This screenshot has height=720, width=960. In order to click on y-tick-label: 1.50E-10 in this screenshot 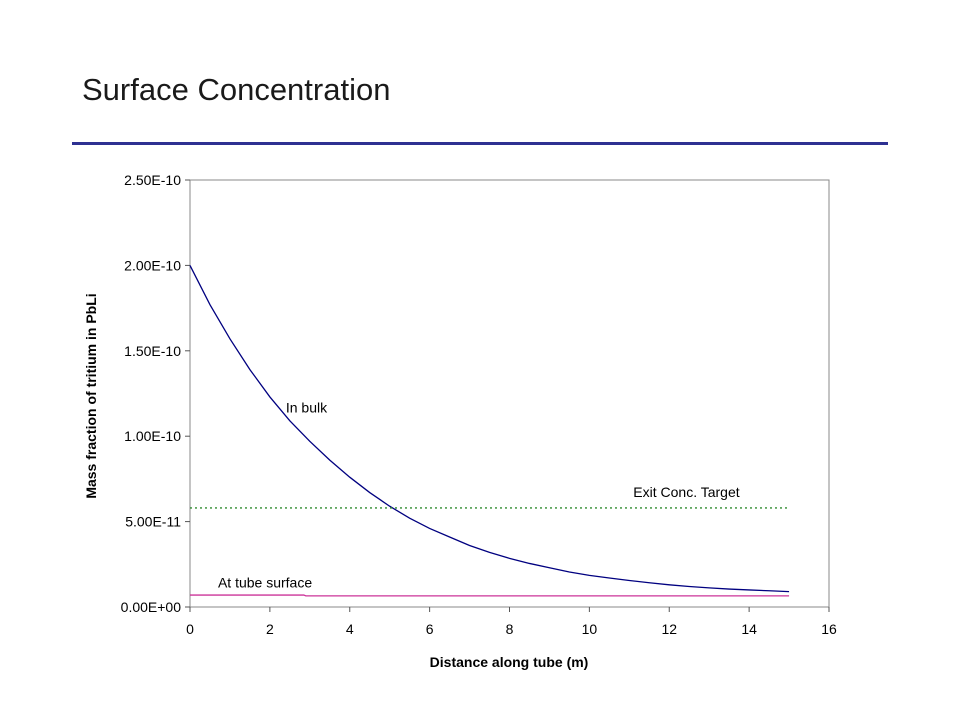, I will do `click(152, 351)`.